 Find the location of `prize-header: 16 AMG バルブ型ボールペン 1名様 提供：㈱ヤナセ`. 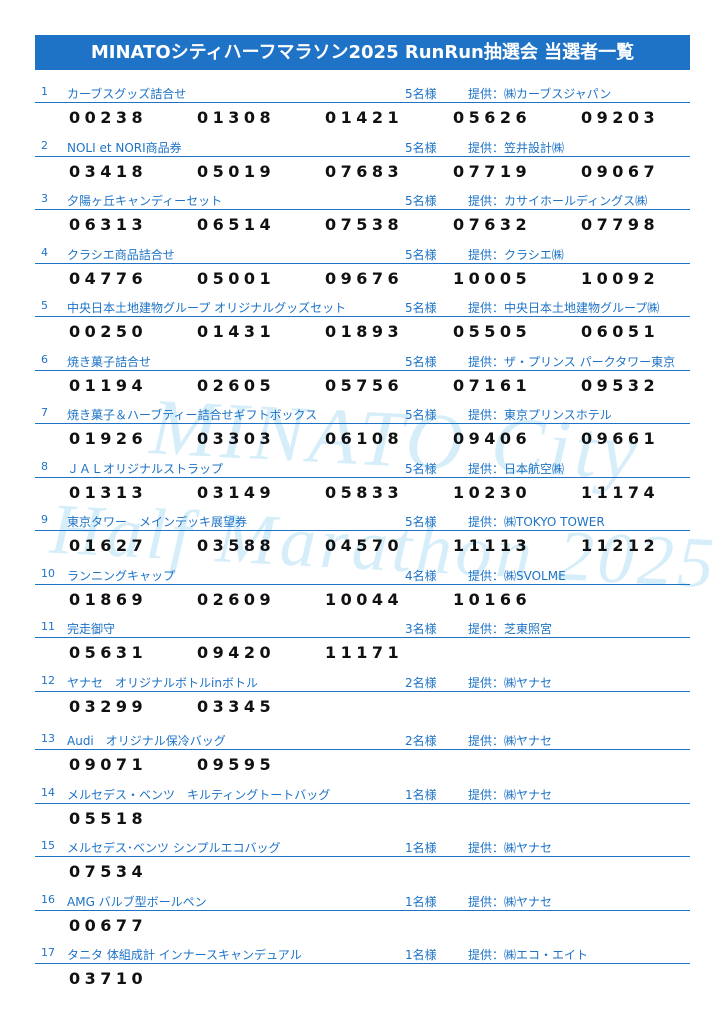

prize-header: 16 AMG バルブ型ボールペン 1名様 提供：㈱ヤナセ is located at coordinates (362, 901).